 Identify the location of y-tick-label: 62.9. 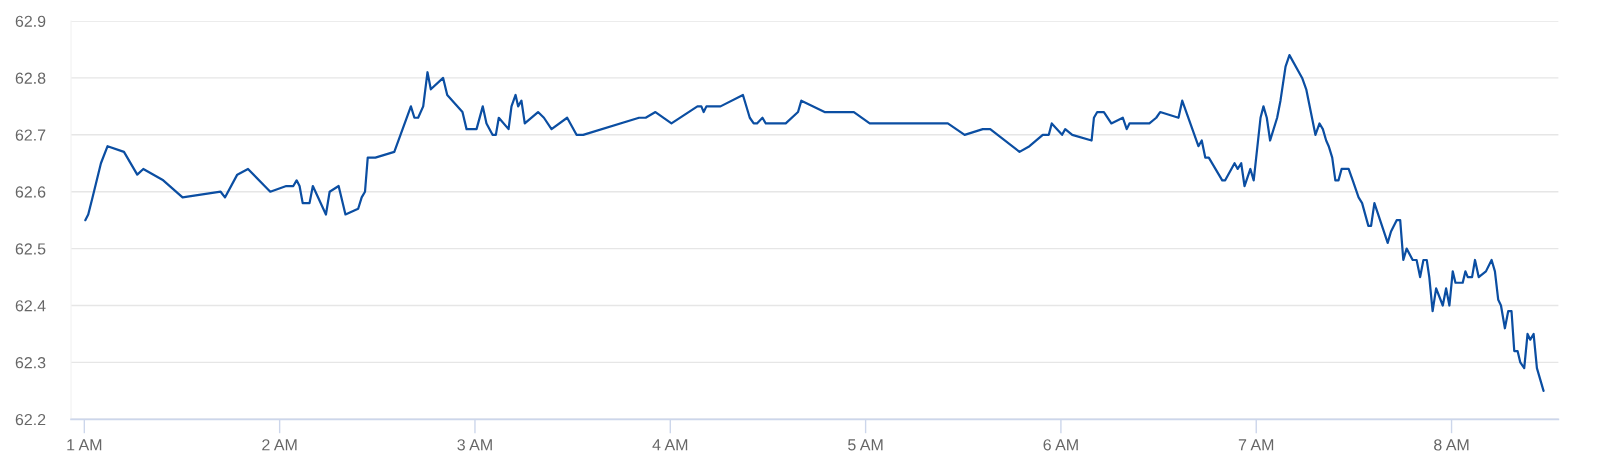
(30, 21).